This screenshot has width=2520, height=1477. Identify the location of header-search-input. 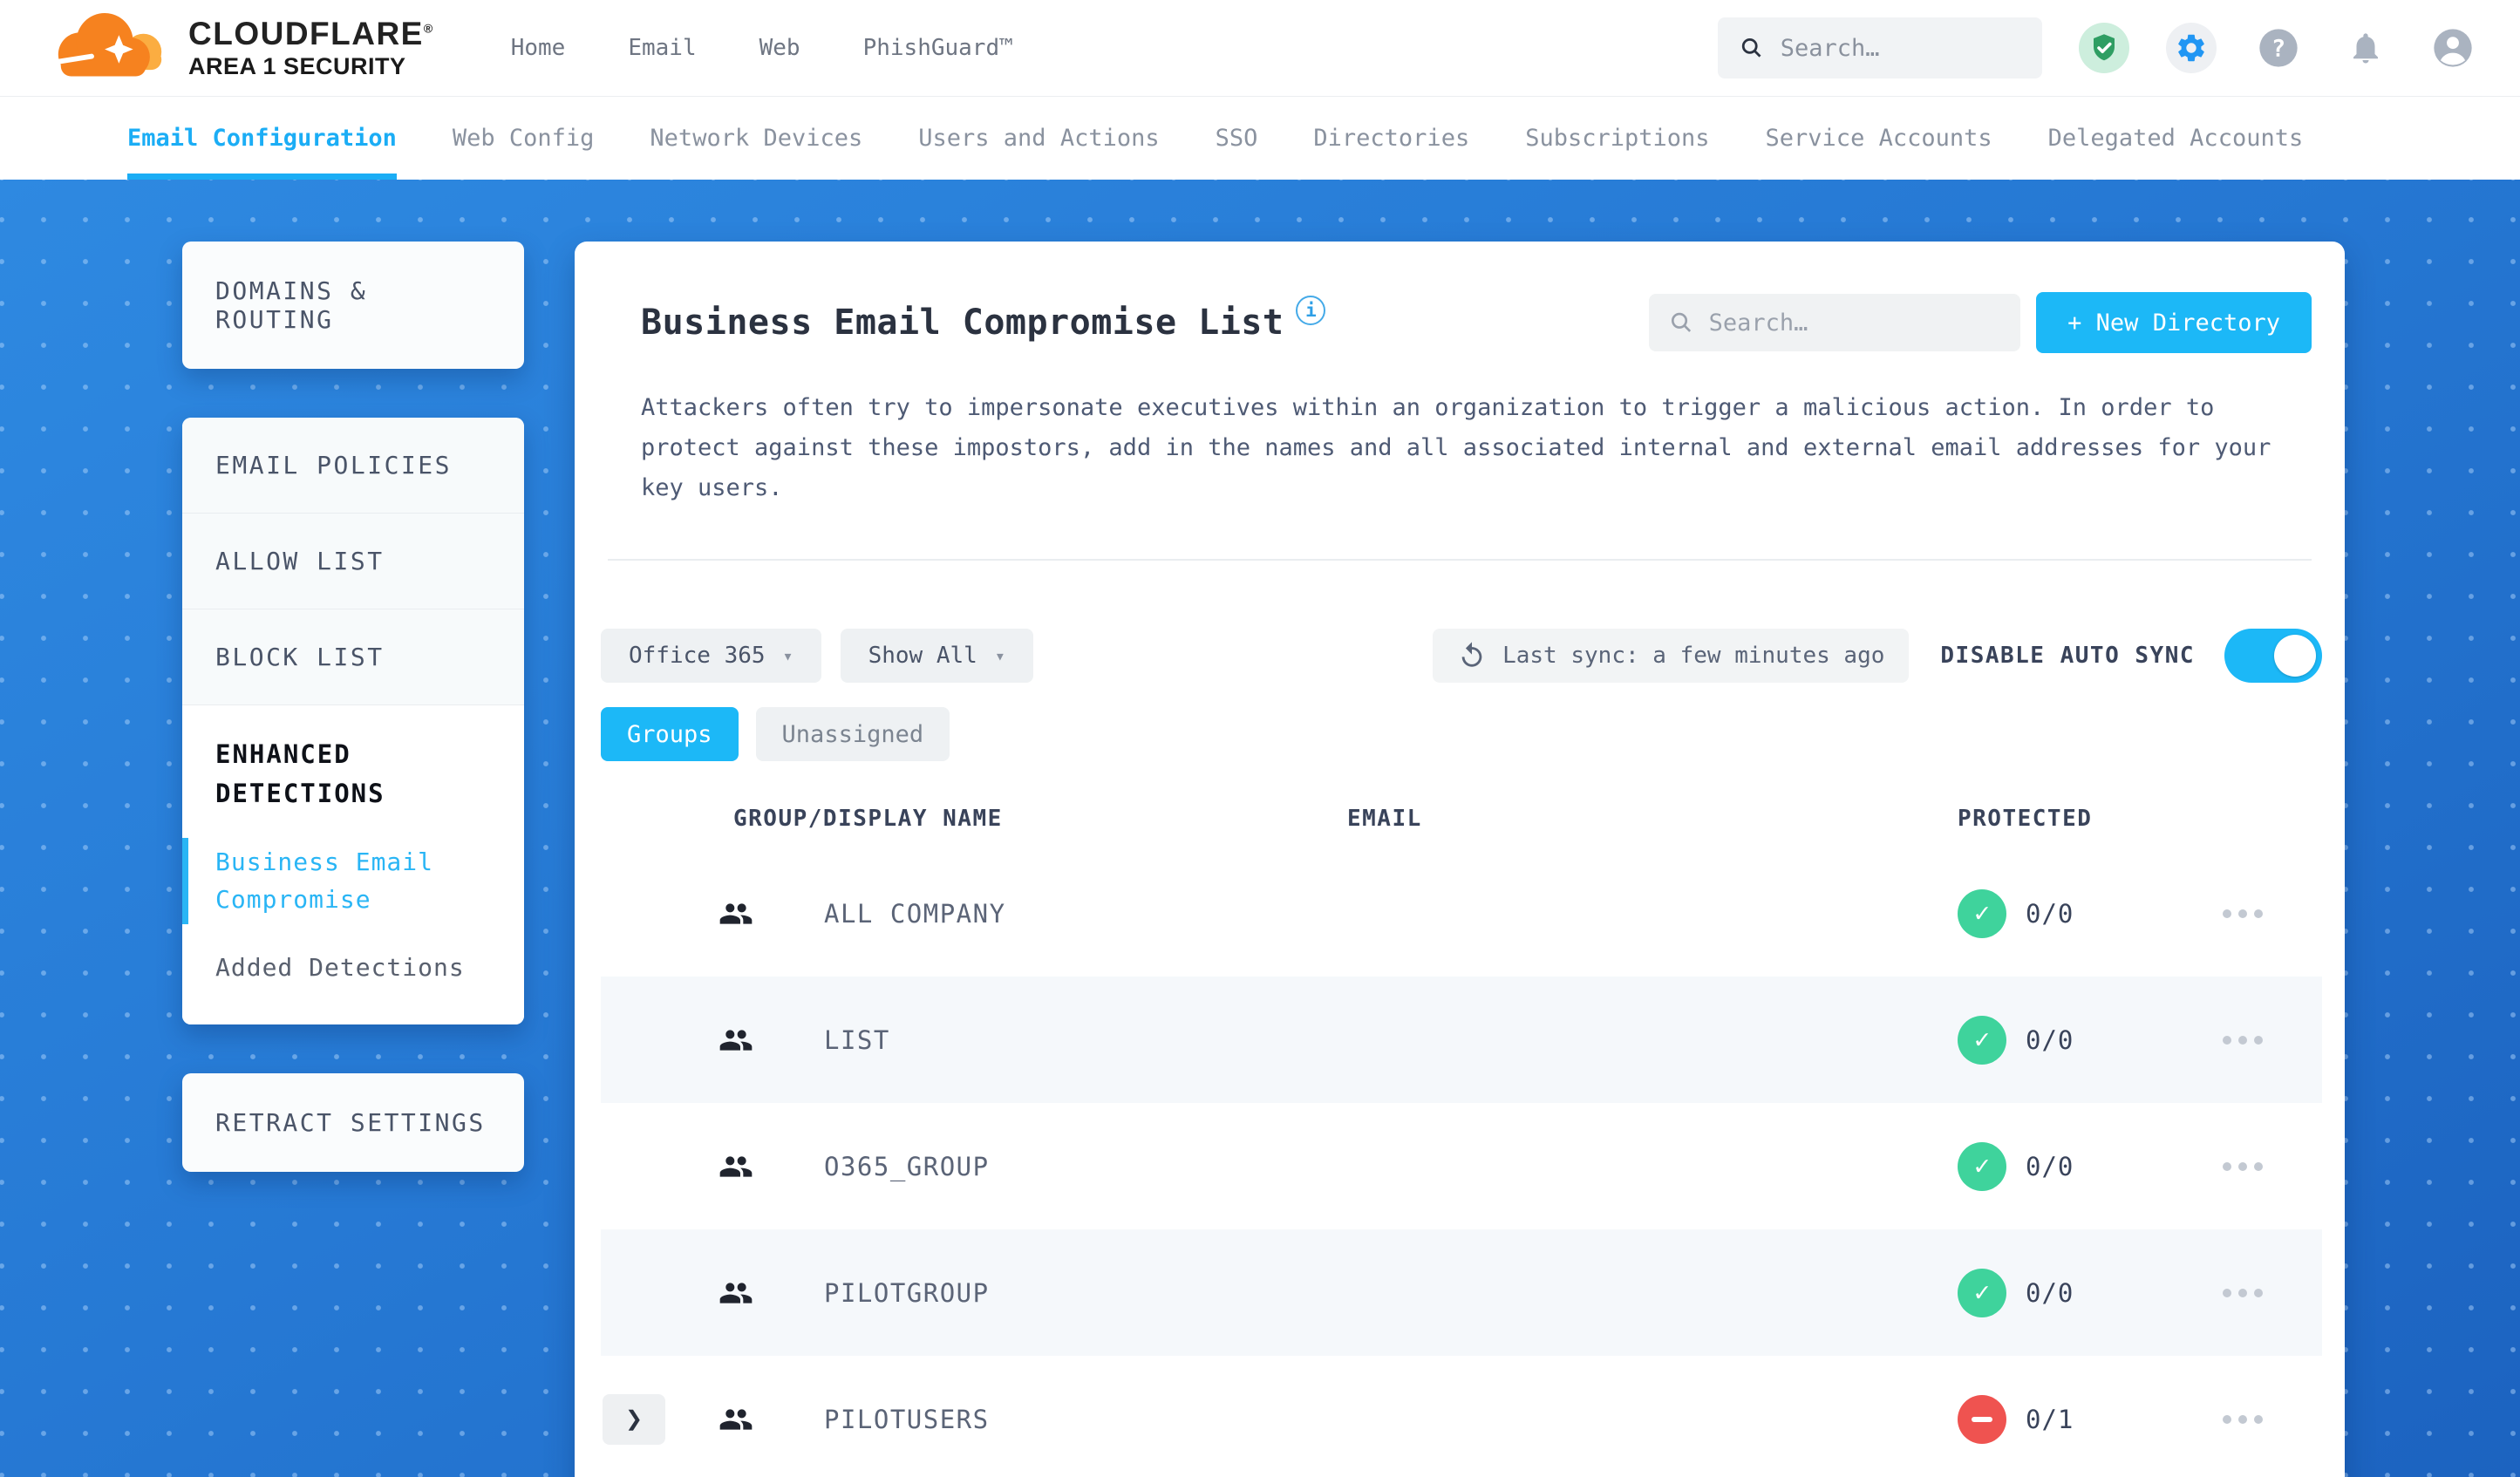
(1899, 48).